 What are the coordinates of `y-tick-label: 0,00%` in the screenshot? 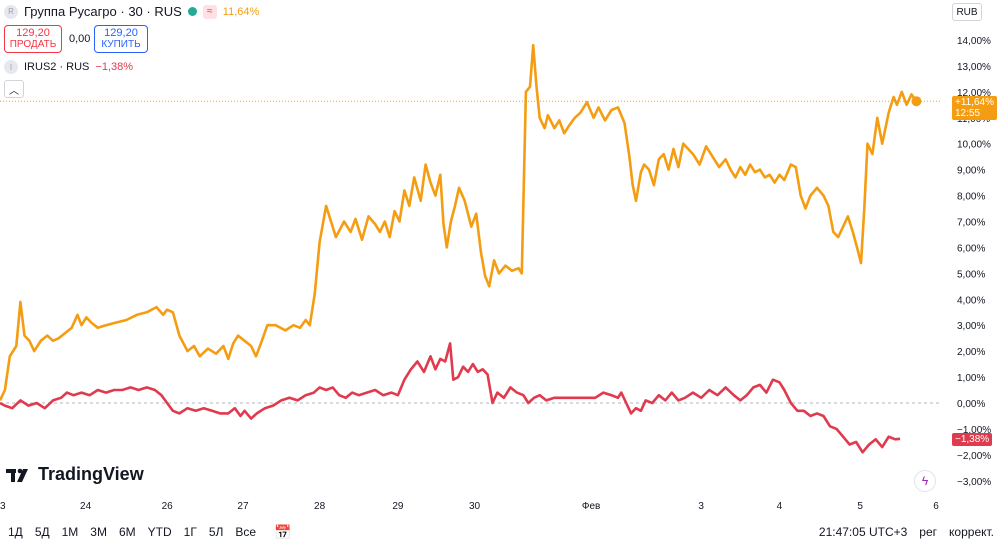 It's located at (971, 404).